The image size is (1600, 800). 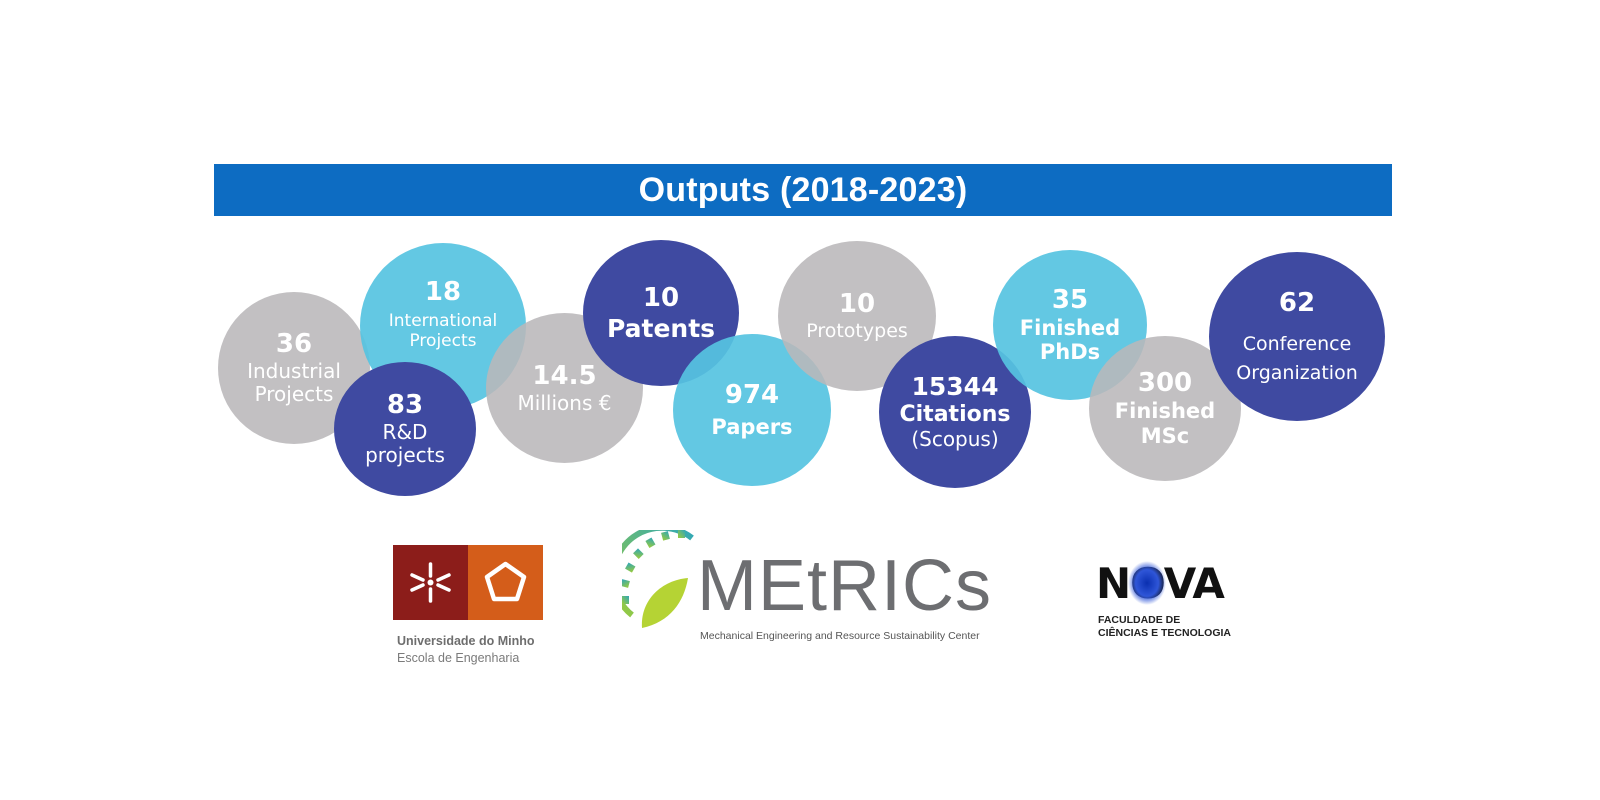 I want to click on bubble-label: projects, so click(x=405, y=455).